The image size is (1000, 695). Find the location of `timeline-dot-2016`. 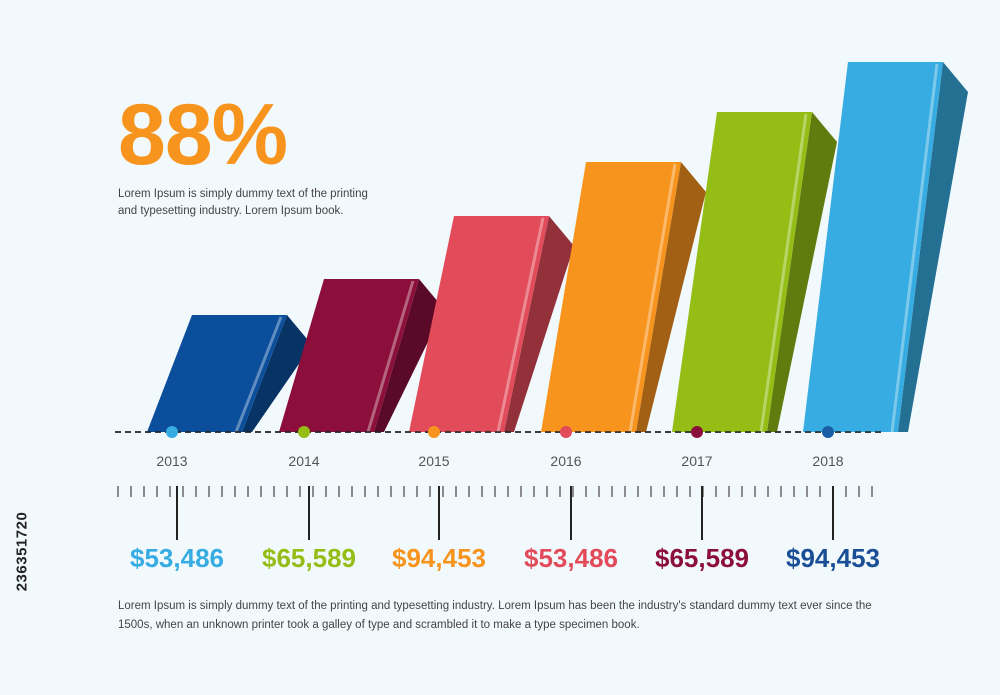

timeline-dot-2016 is located at coordinates (566, 432).